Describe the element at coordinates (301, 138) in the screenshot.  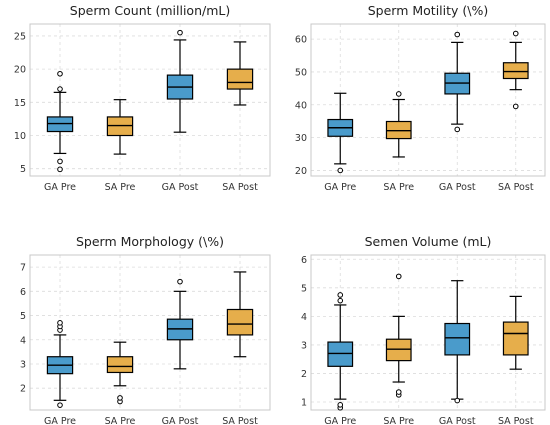
I see `y-tick-label: 30` at that location.